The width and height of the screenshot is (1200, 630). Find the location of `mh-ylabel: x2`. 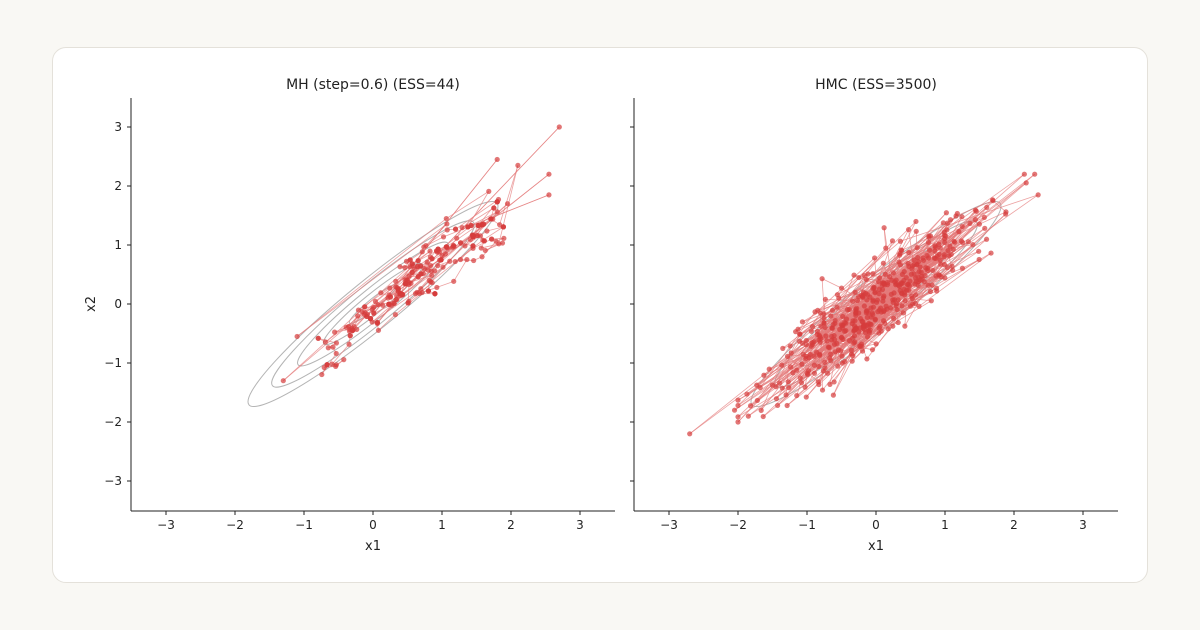

mh-ylabel: x2 is located at coordinates (91, 304).